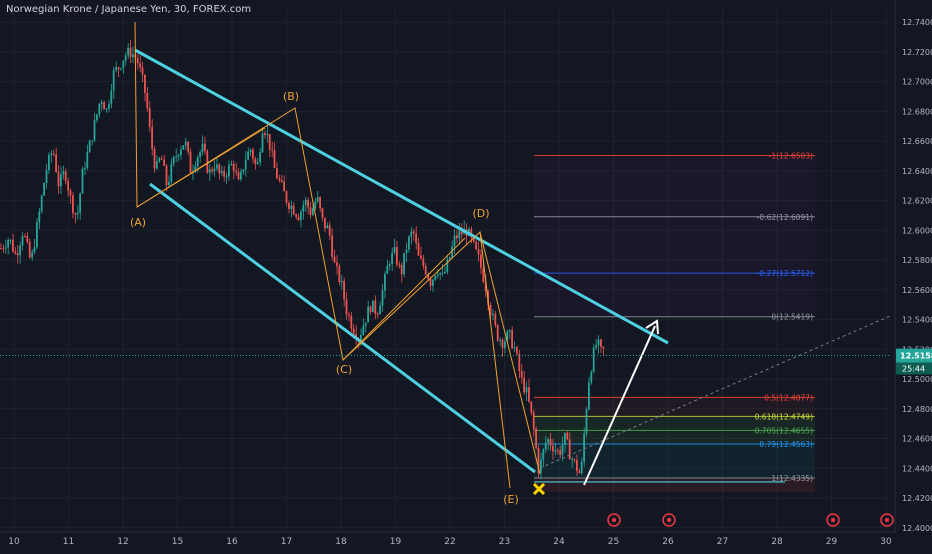 This screenshot has height=554, width=932. Describe the element at coordinates (917, 468) in the screenshot. I see `y-tick-label: 12.4400` at that location.